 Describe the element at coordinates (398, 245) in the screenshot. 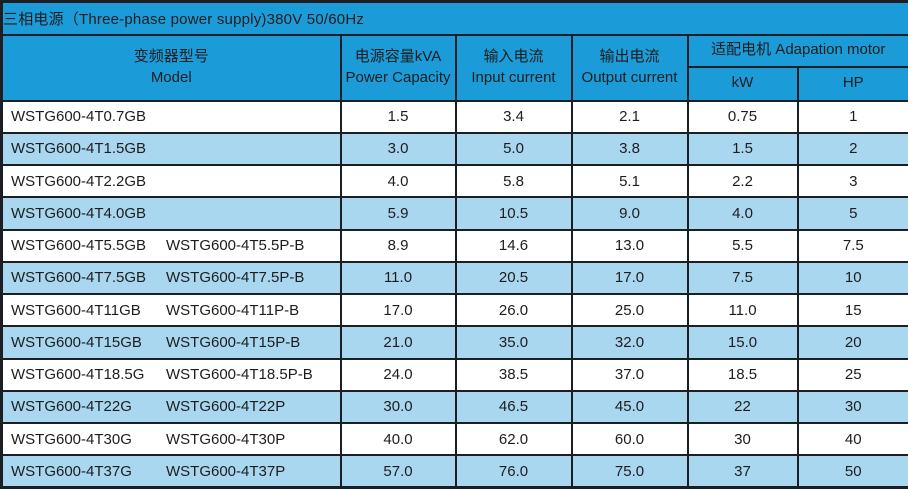

I see `power-capacity-cell: 8.9` at that location.